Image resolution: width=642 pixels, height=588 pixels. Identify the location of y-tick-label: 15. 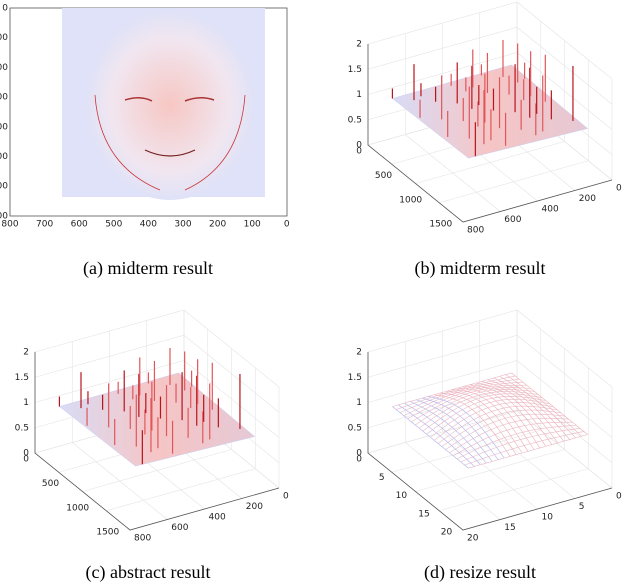
(423, 514).